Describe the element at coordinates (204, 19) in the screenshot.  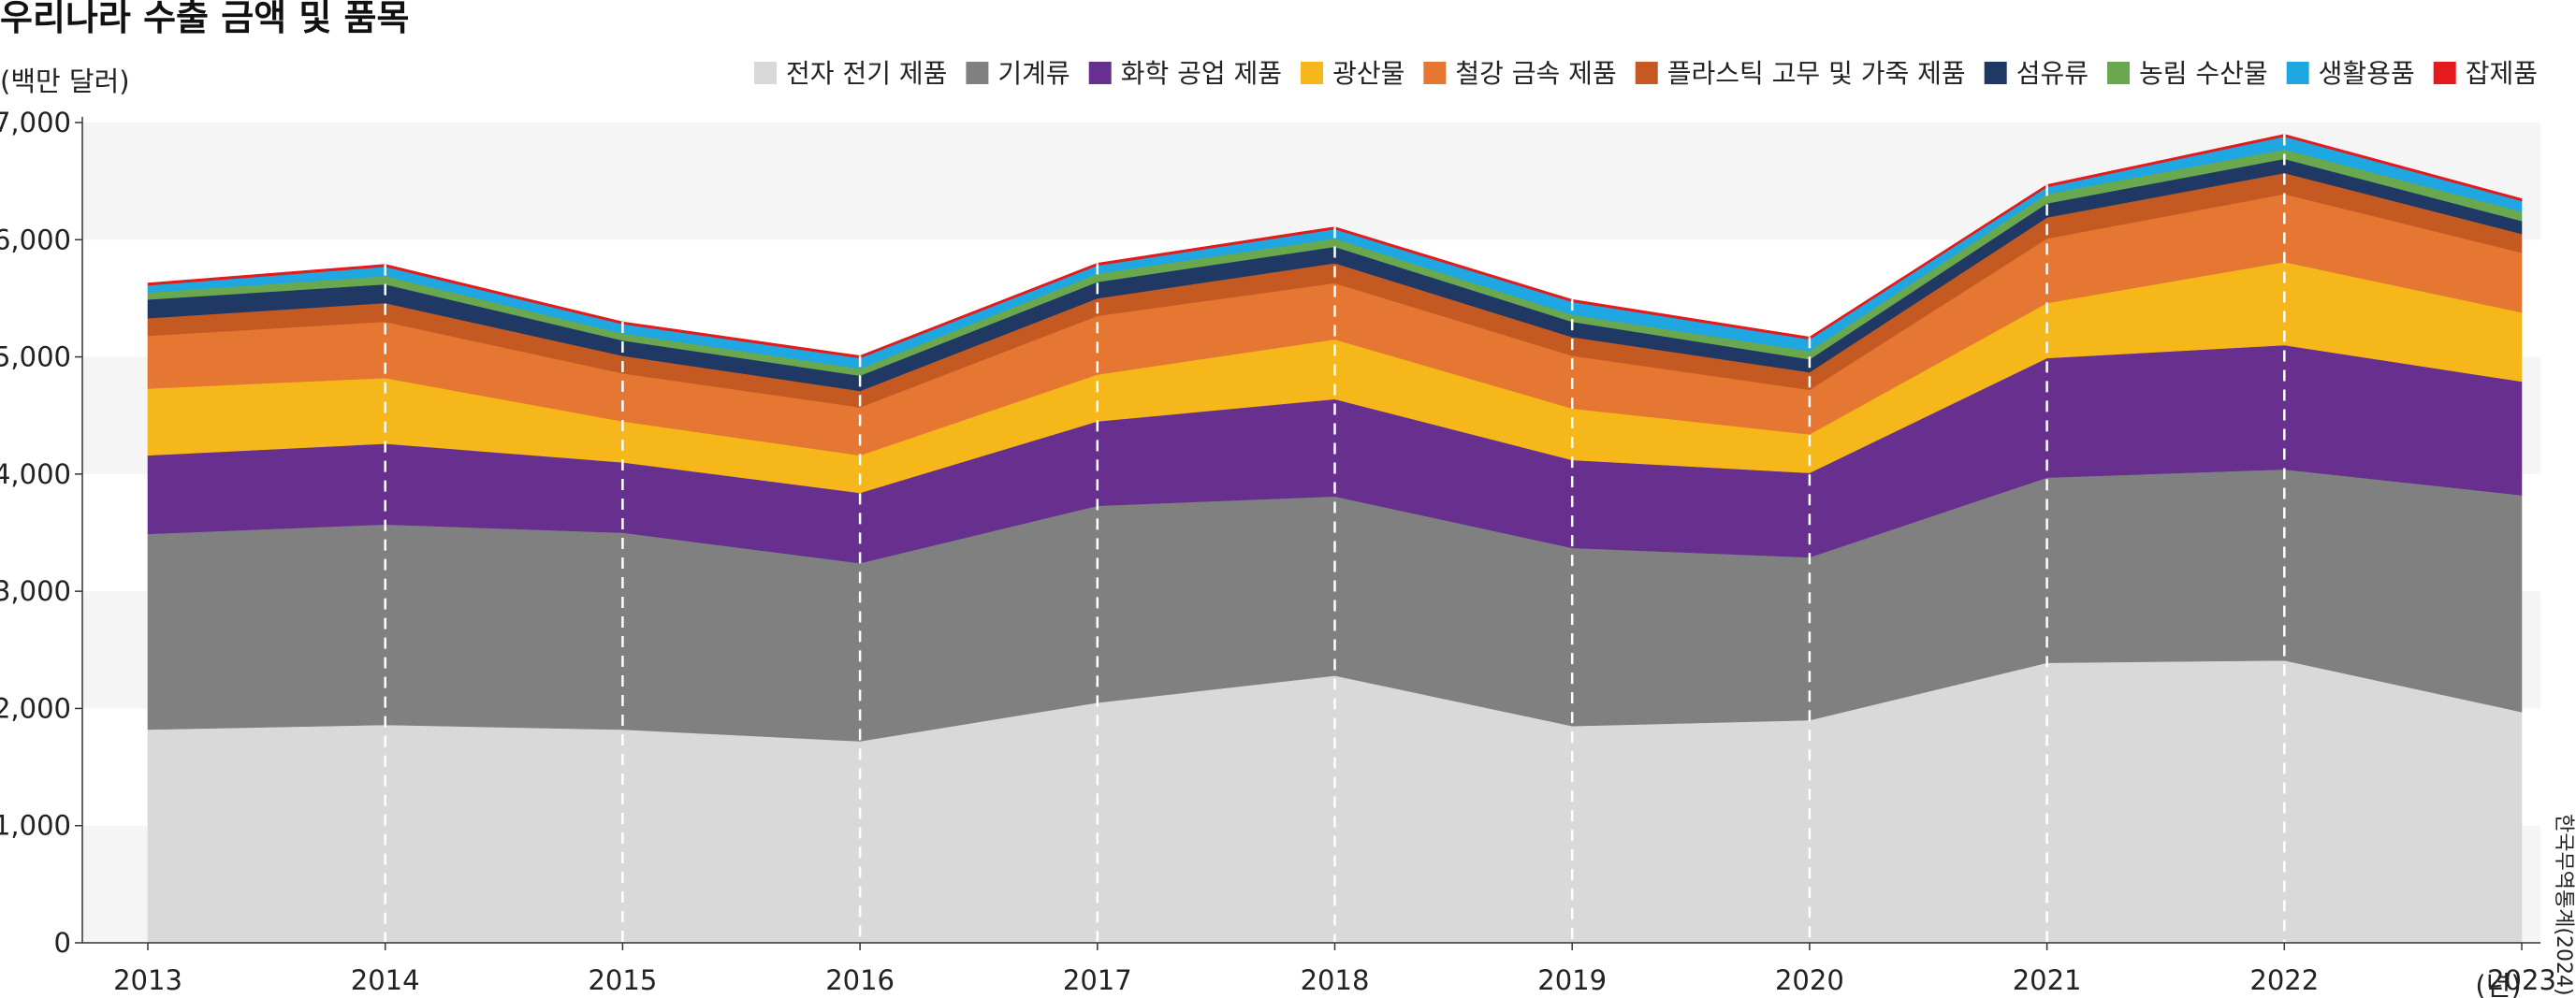
I see `chart-title: 우리나라 수출 금액 및 품목` at that location.